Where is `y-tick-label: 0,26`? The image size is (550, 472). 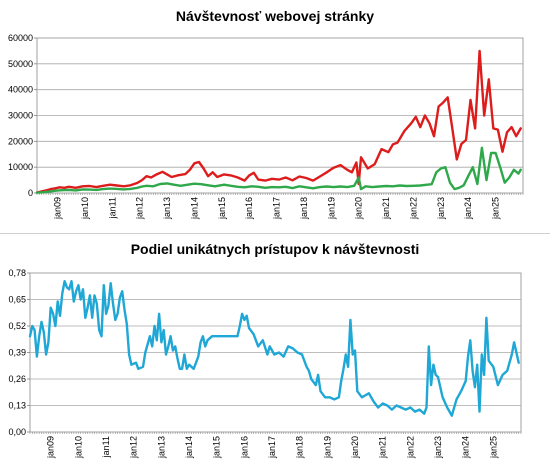
y-tick-label: 0,26 is located at coordinates (17, 379).